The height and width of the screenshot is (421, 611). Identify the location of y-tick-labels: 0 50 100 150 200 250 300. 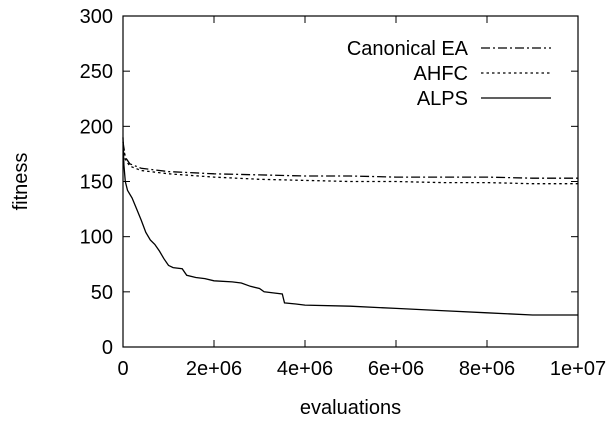
(96, 182).